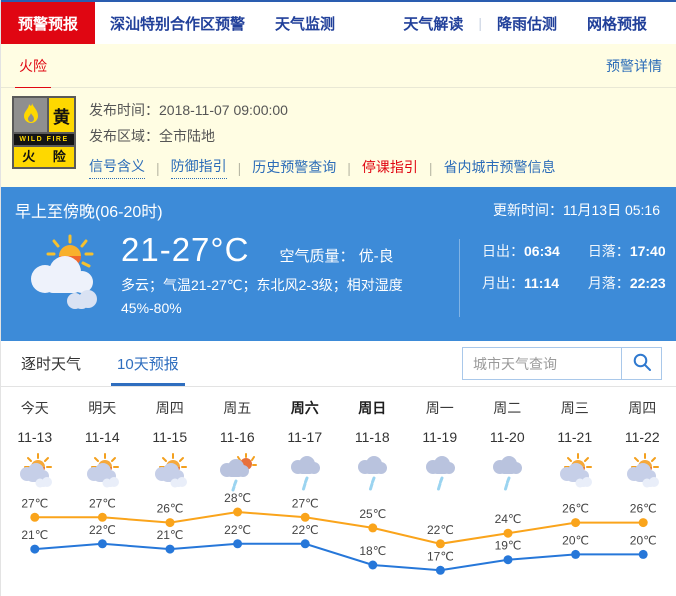  Describe the element at coordinates (373, 446) in the screenshot. I see `forecast-day-5: 周日 11-18` at that location.